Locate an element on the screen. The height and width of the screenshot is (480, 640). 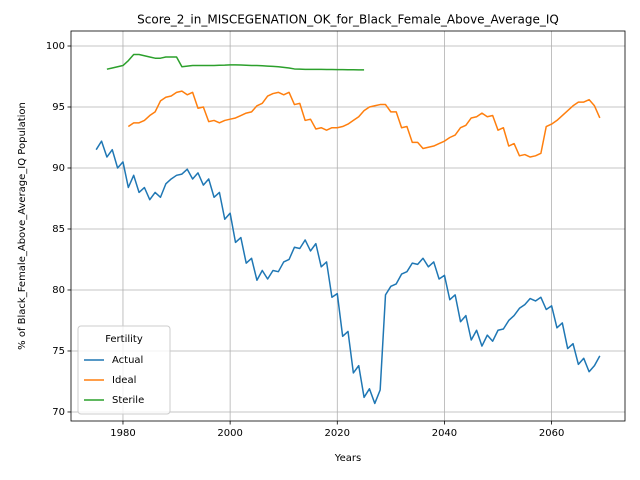
legend-label: Ideal is located at coordinates (124, 380).